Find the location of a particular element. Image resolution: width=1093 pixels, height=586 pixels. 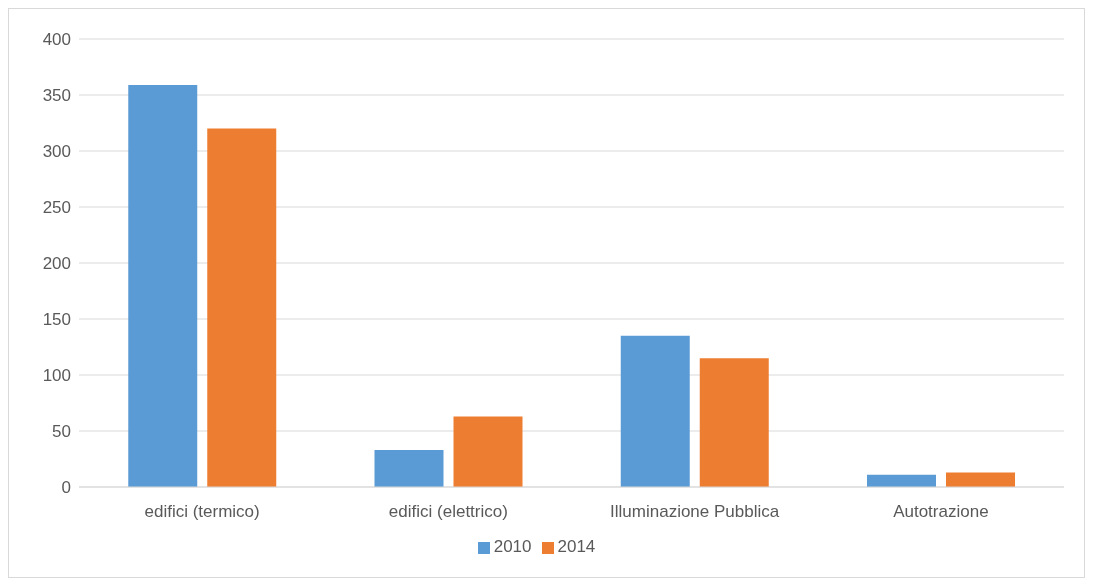

x-tick-label: edifici (termico) is located at coordinates (202, 512).